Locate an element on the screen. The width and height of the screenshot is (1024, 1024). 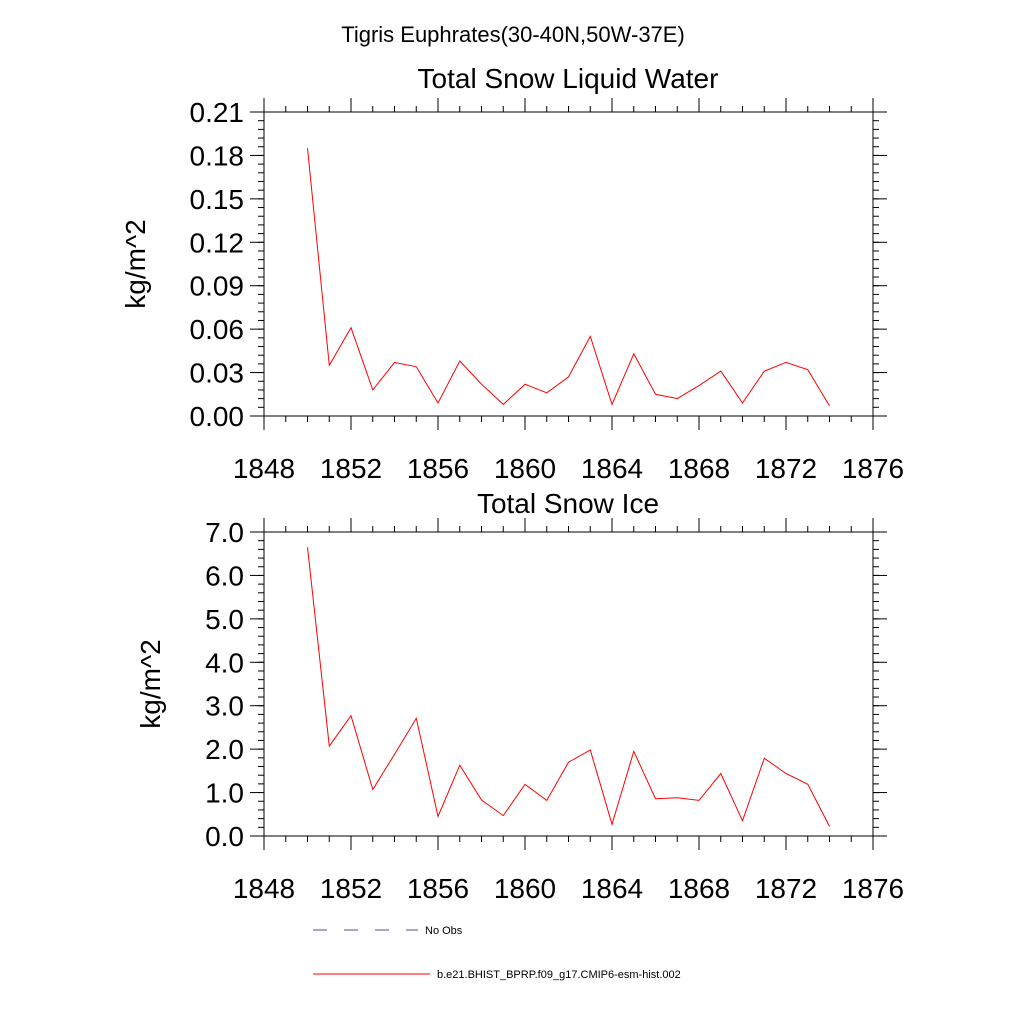
y-tick-label: 0.18 is located at coordinates (217, 155).